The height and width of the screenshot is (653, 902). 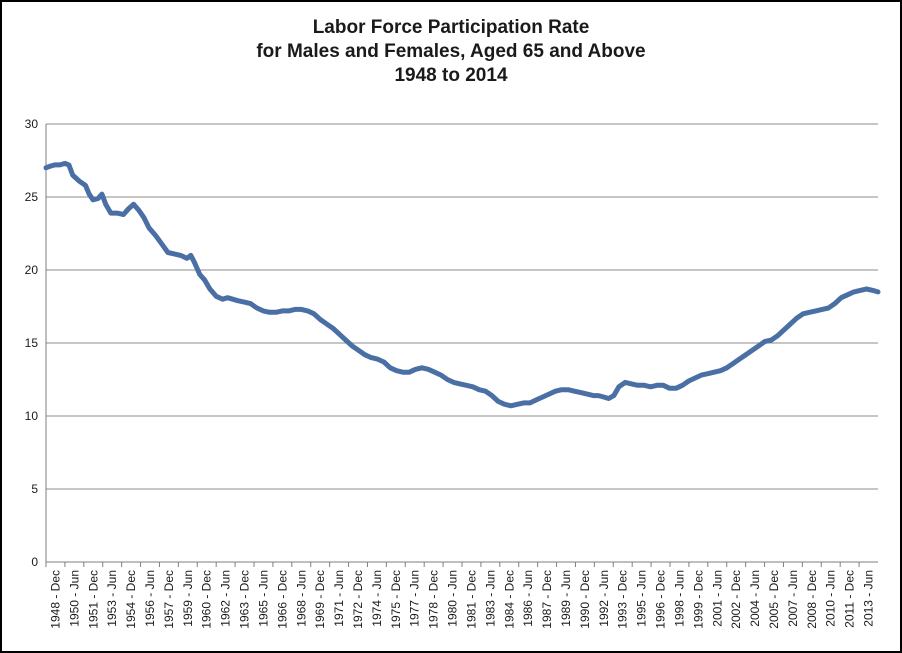 I want to click on x-tick-label: 1975 - Dec, so click(x=396, y=599).